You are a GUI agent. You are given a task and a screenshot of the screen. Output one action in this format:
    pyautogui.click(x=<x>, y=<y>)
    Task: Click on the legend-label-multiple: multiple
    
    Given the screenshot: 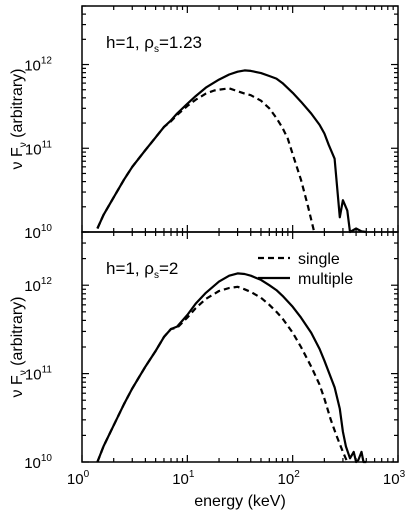 What is the action you would take?
    pyautogui.click(x=325, y=279)
    